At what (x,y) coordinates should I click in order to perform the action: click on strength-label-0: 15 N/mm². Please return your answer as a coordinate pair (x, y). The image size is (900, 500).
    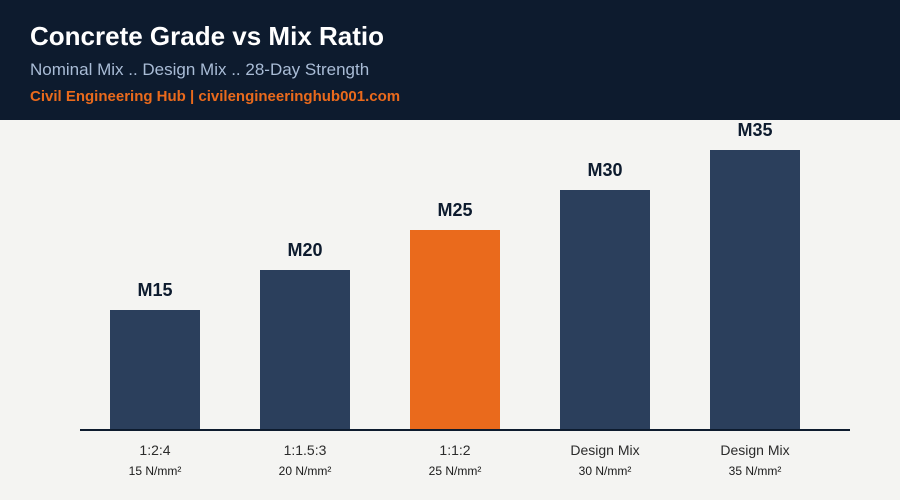
    Looking at the image, I should click on (155, 471).